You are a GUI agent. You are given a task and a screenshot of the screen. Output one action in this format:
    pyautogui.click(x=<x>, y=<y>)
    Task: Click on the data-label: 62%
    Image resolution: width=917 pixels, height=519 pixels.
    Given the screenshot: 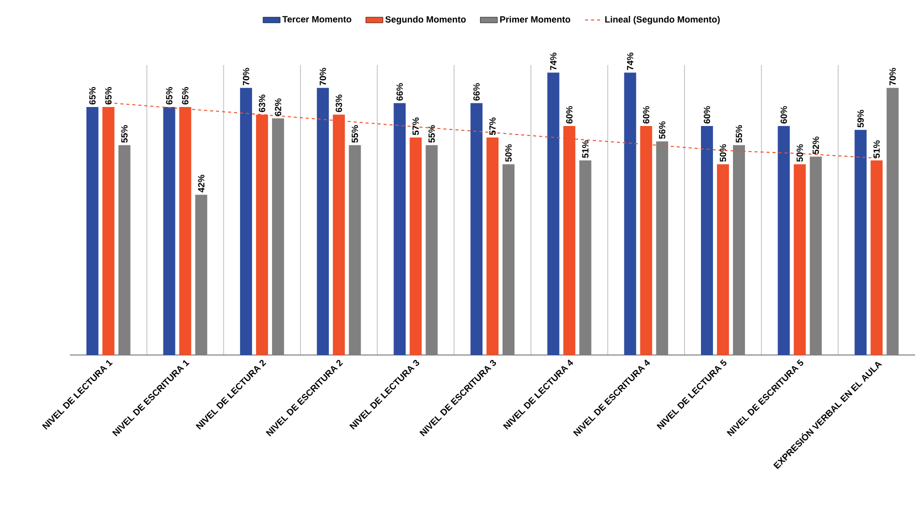 What is the action you would take?
    pyautogui.click(x=278, y=107)
    